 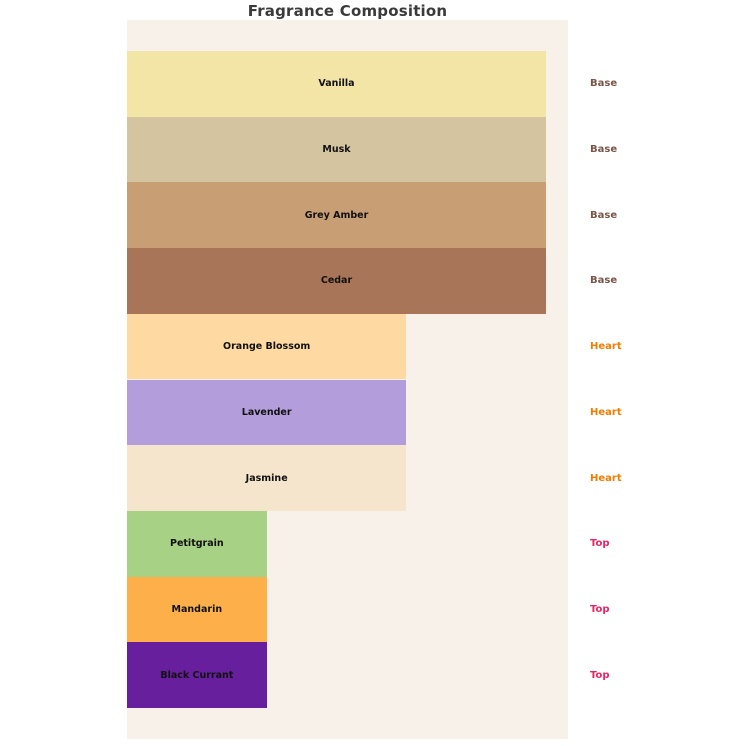 I want to click on bar-label-vanilla: Vanilla, so click(x=336, y=84).